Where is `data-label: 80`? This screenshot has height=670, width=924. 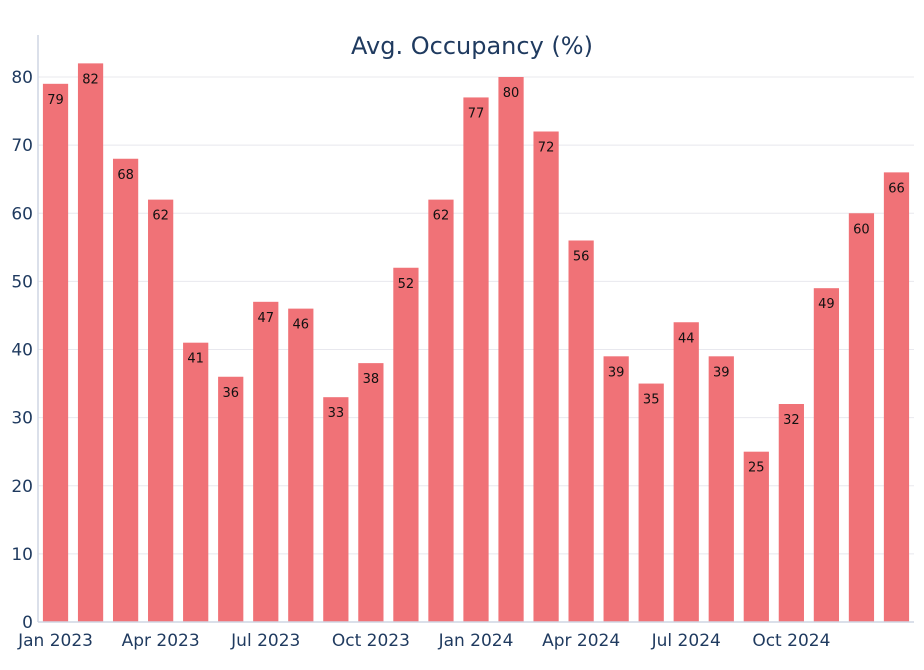
data-label: 80 is located at coordinates (511, 93).